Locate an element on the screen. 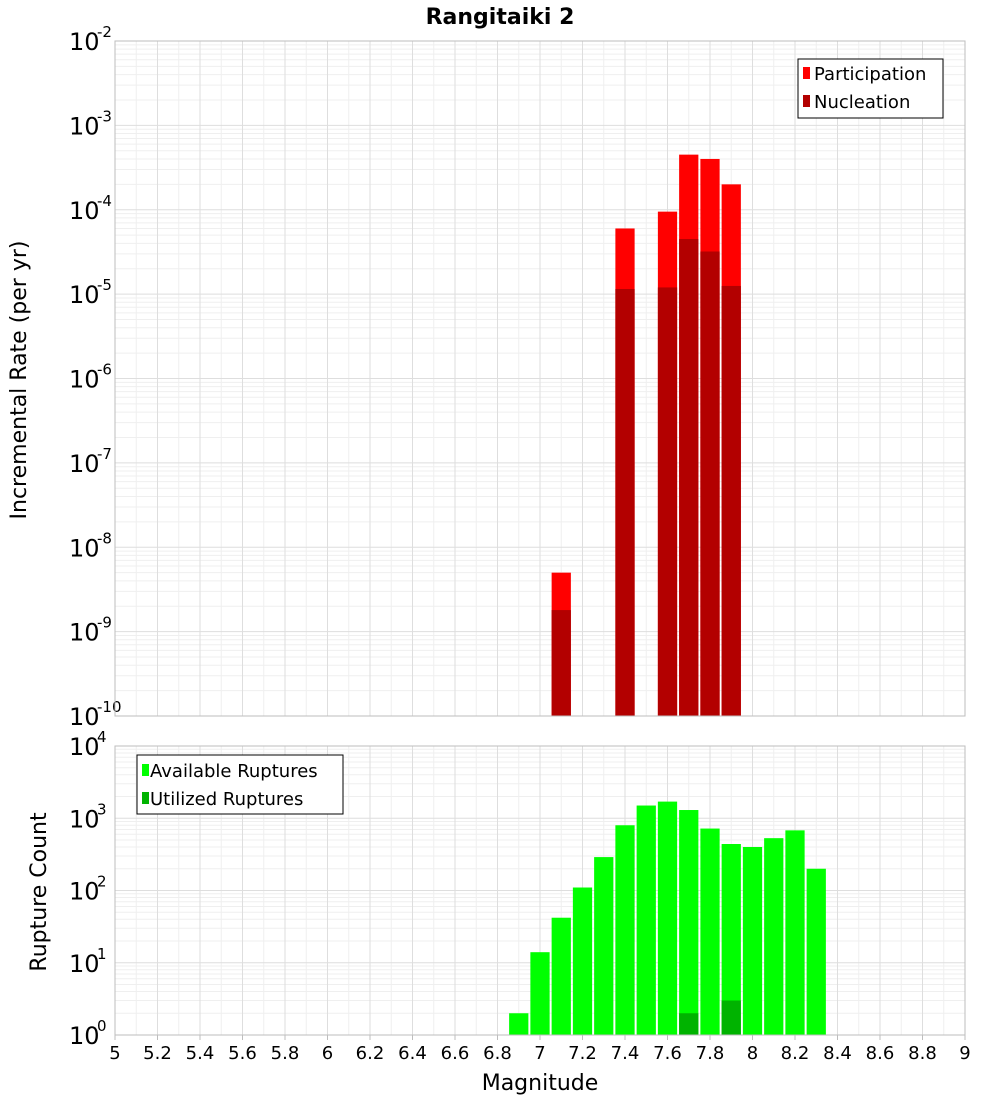 Image resolution: width=1000 pixels, height=1100 pixels. y-tick-exponent: 1 is located at coordinates (102, 954).